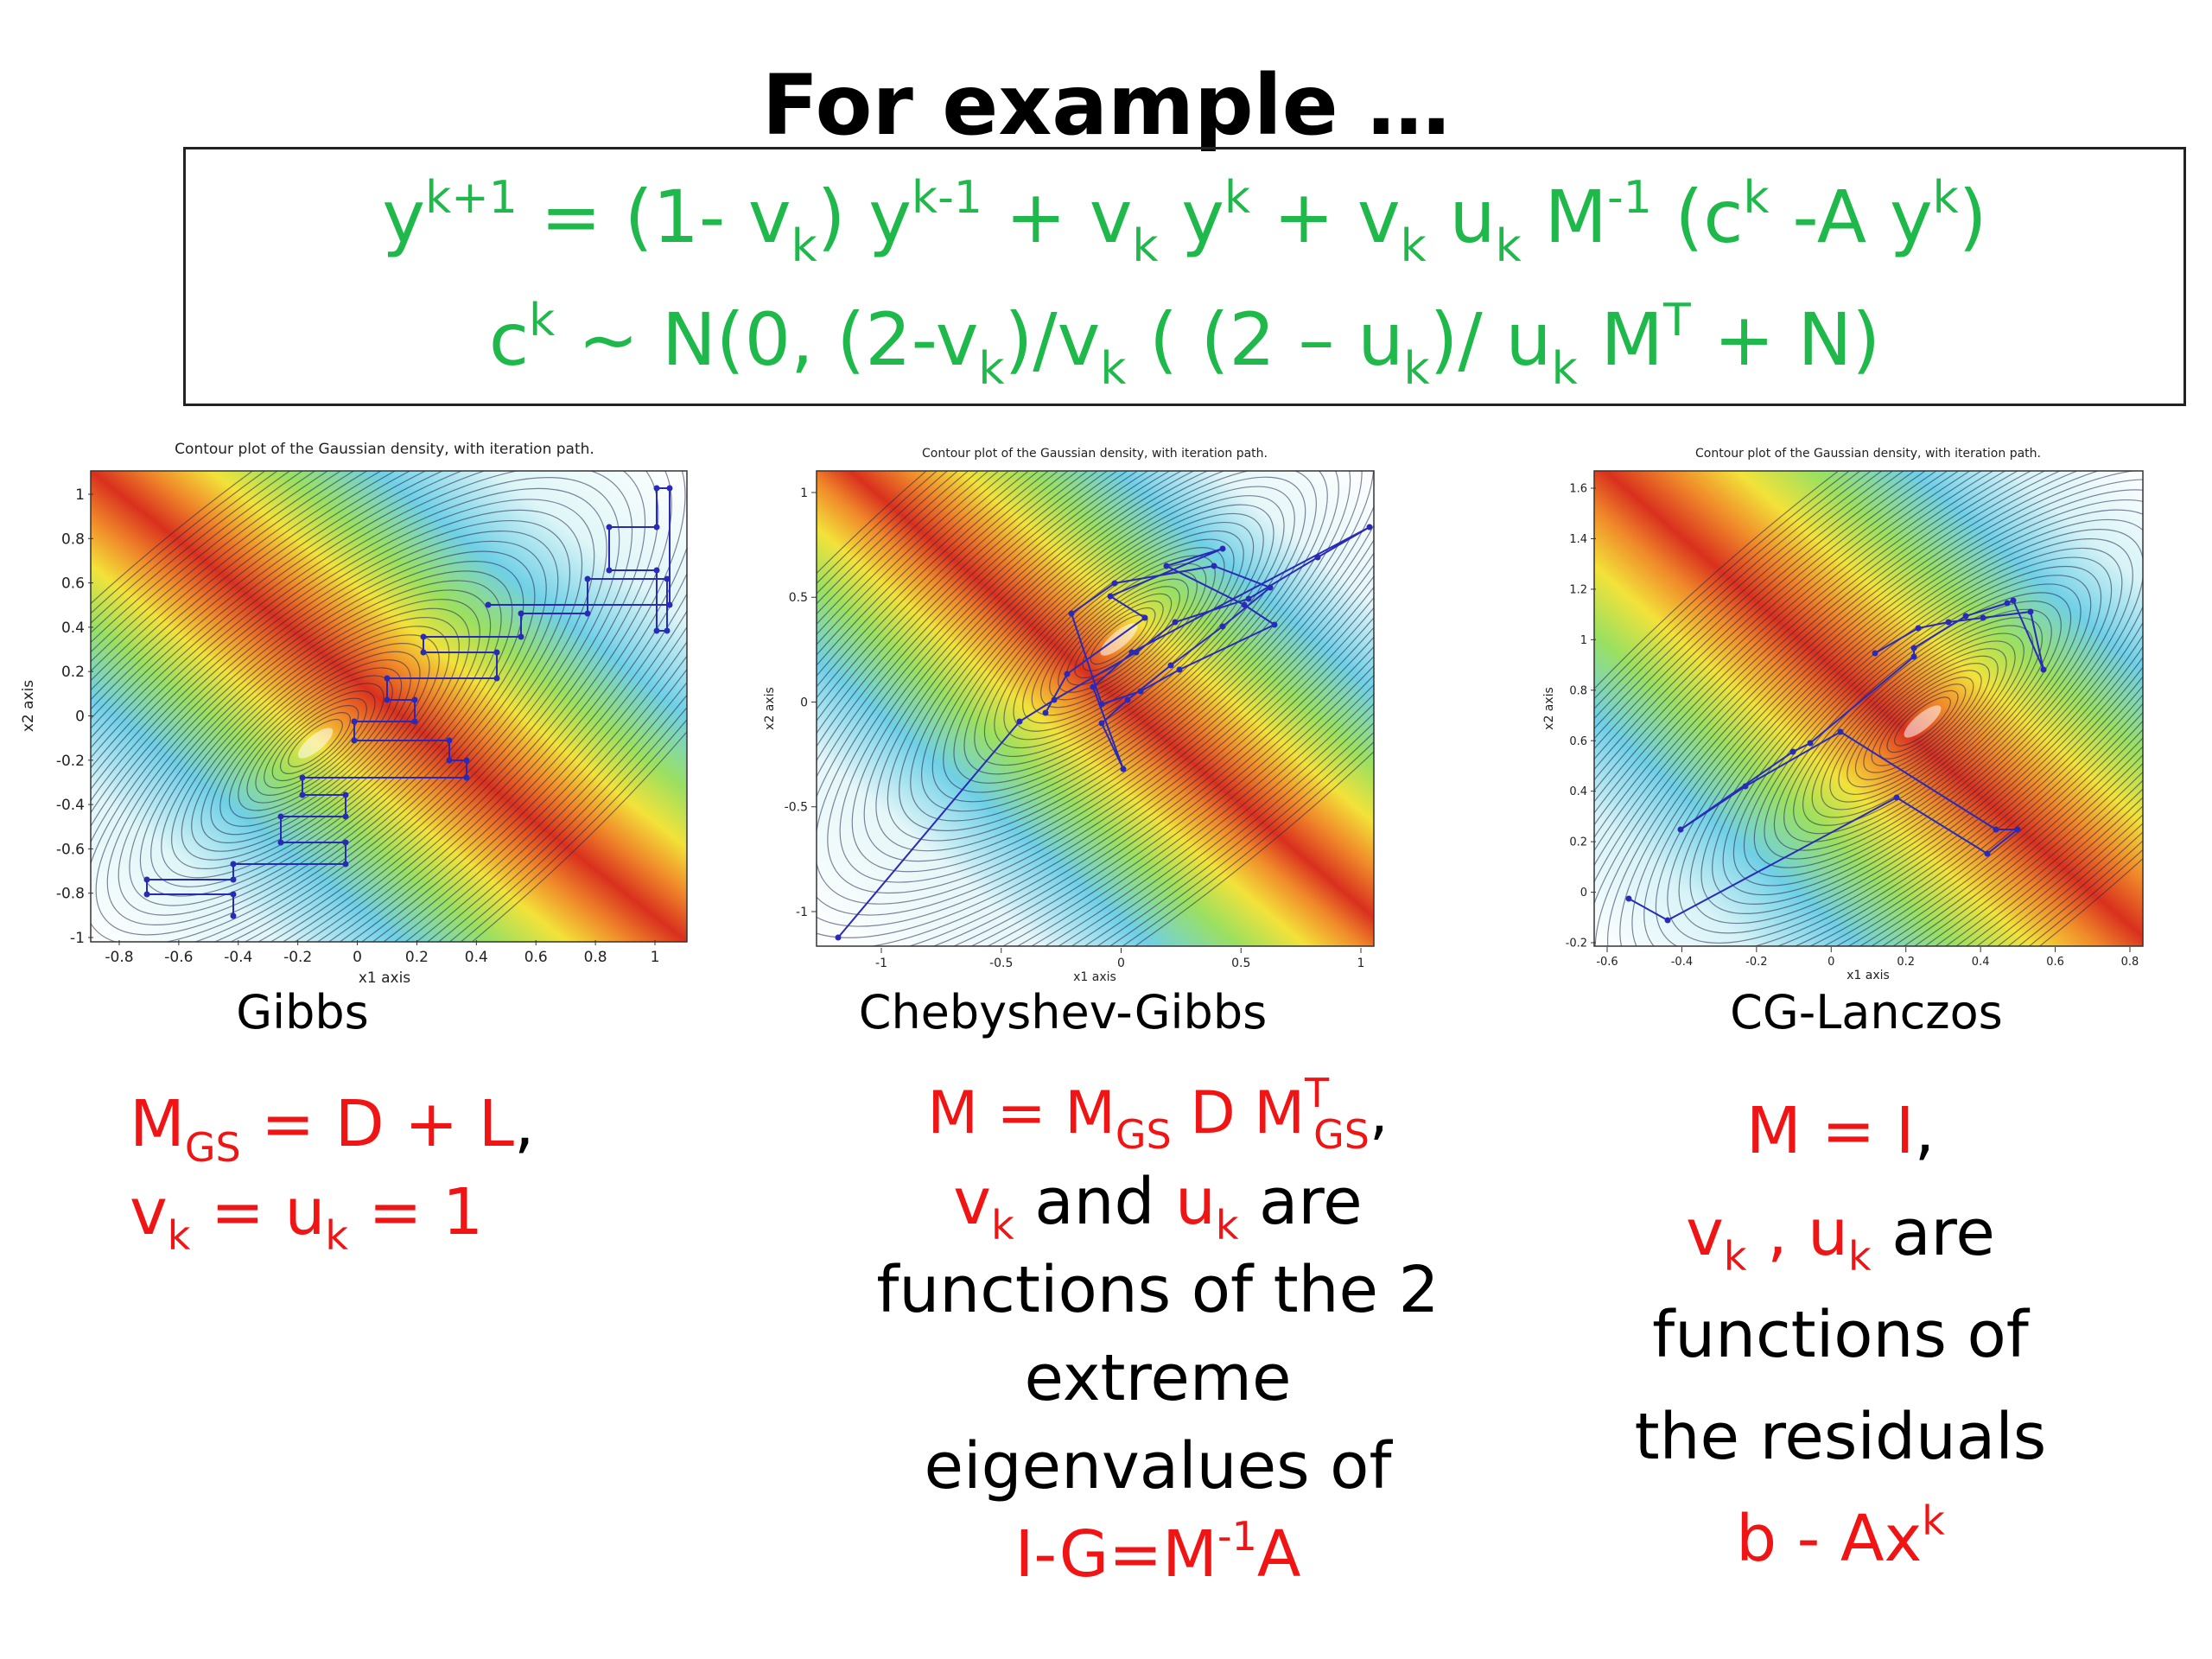  Describe the element at coordinates (796, 808) in the screenshot. I see `y-tick-label: -0.5` at that location.